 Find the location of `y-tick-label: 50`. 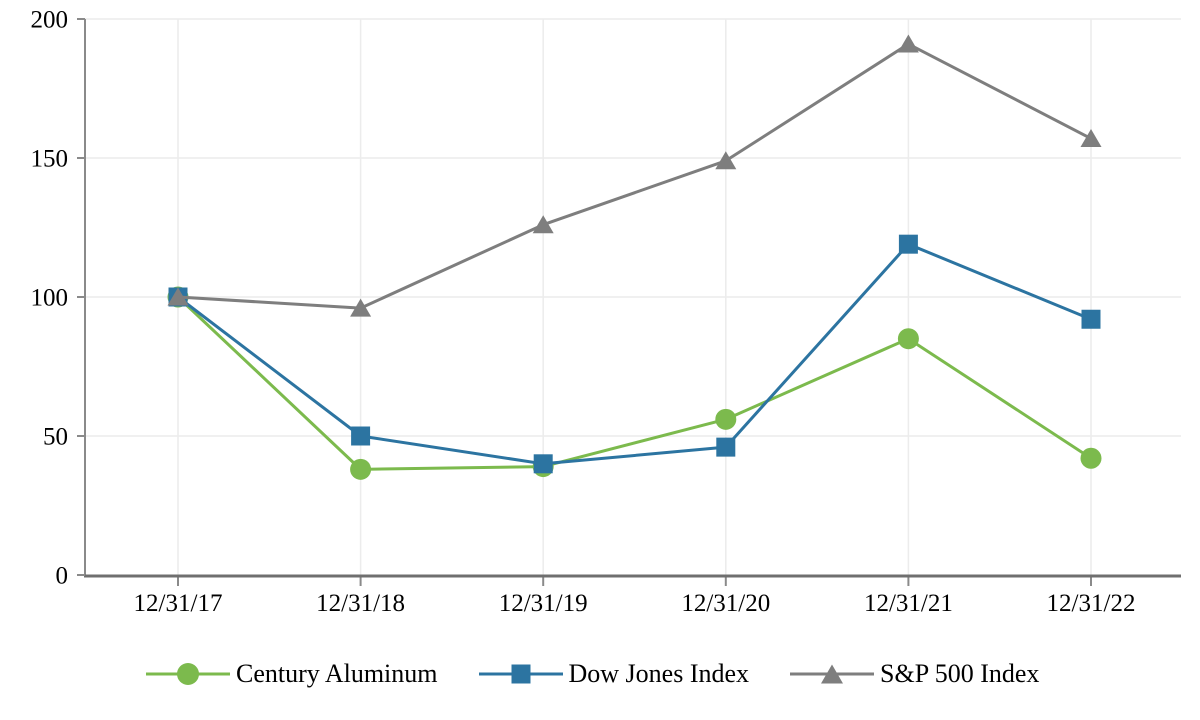

y-tick-label: 50 is located at coordinates (55, 437).